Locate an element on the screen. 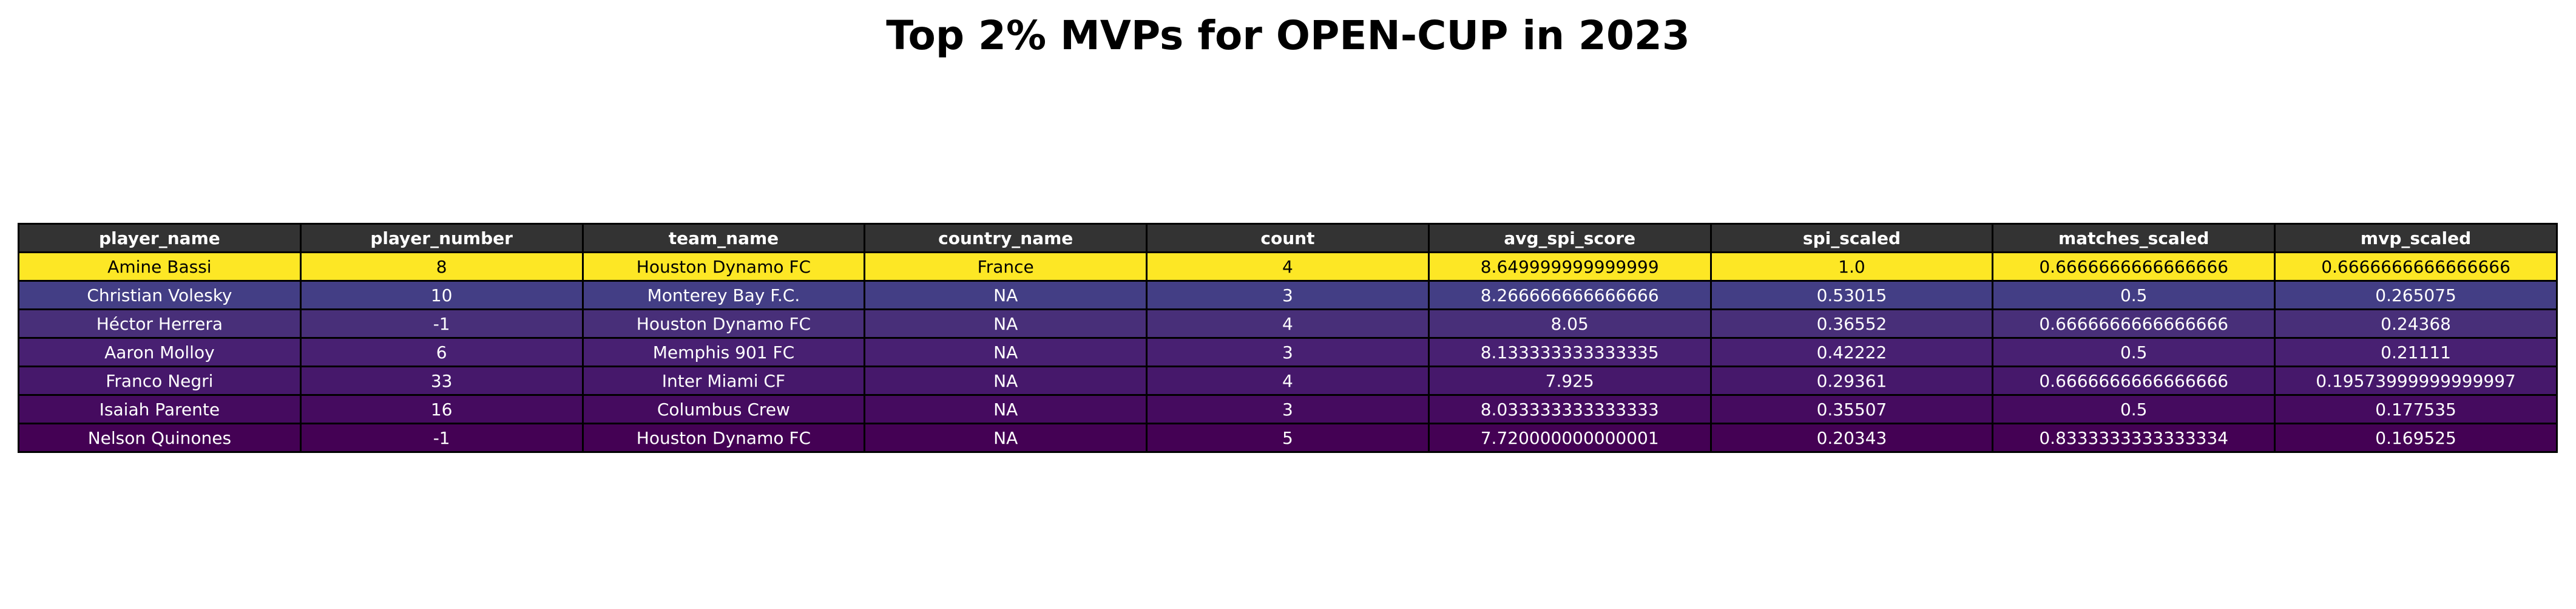 This screenshot has width=2576, height=609. column-header-country-name: country_name is located at coordinates (1006, 238).